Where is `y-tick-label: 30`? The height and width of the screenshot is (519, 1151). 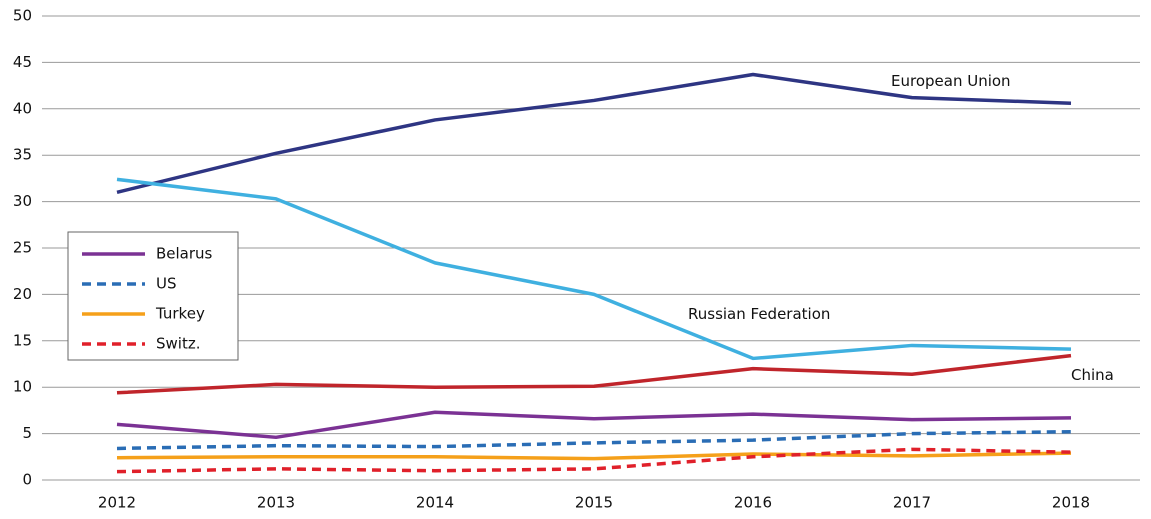
y-tick-label: 30 is located at coordinates (22, 201).